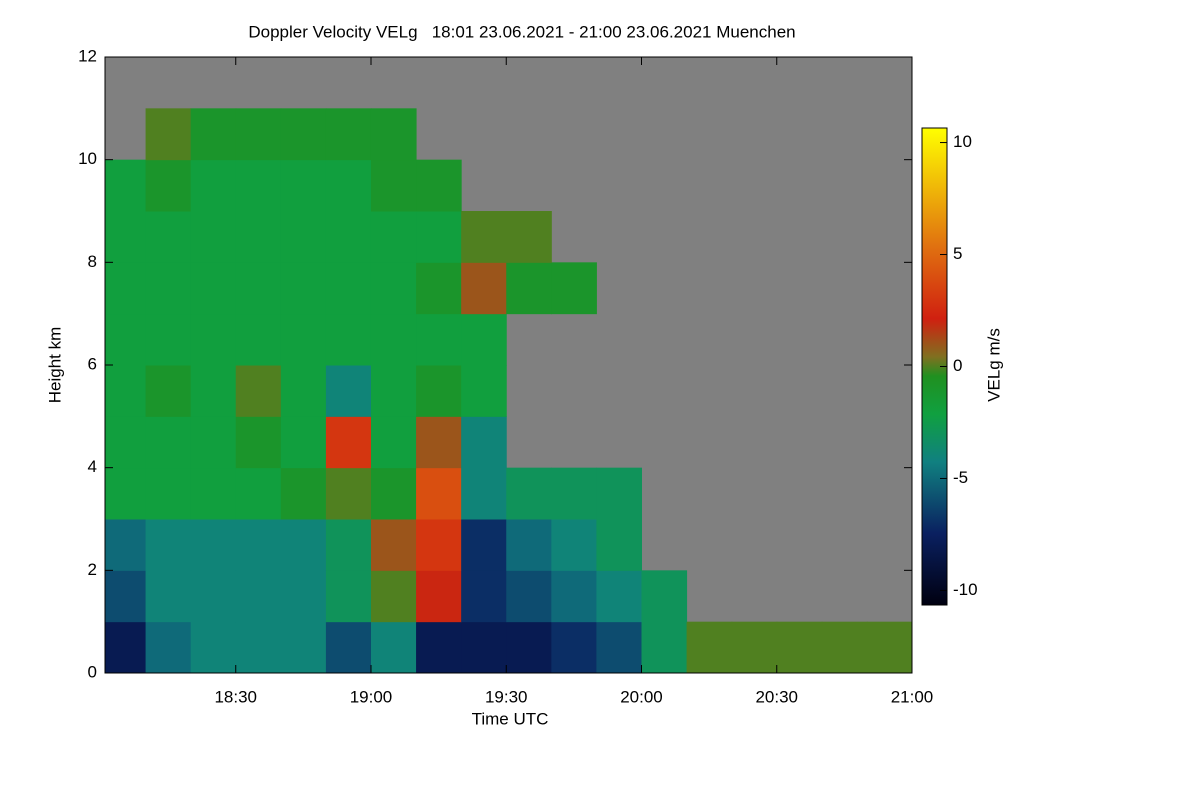 The image size is (1200, 805). Describe the element at coordinates (965, 589) in the screenshot. I see `colorbar-tick-label: -10` at that location.